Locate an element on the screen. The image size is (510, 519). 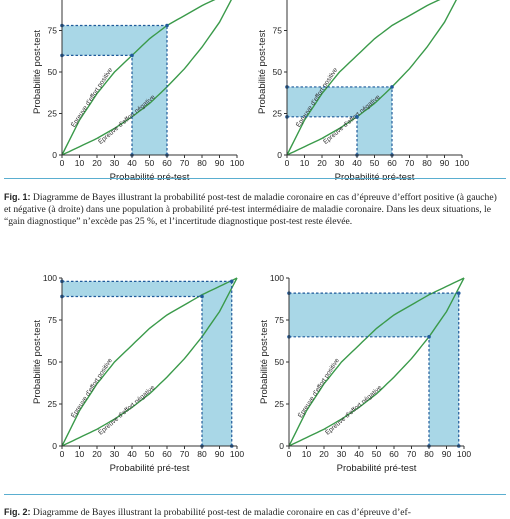
y-tick-label: 100 is located at coordinates (50, 278).